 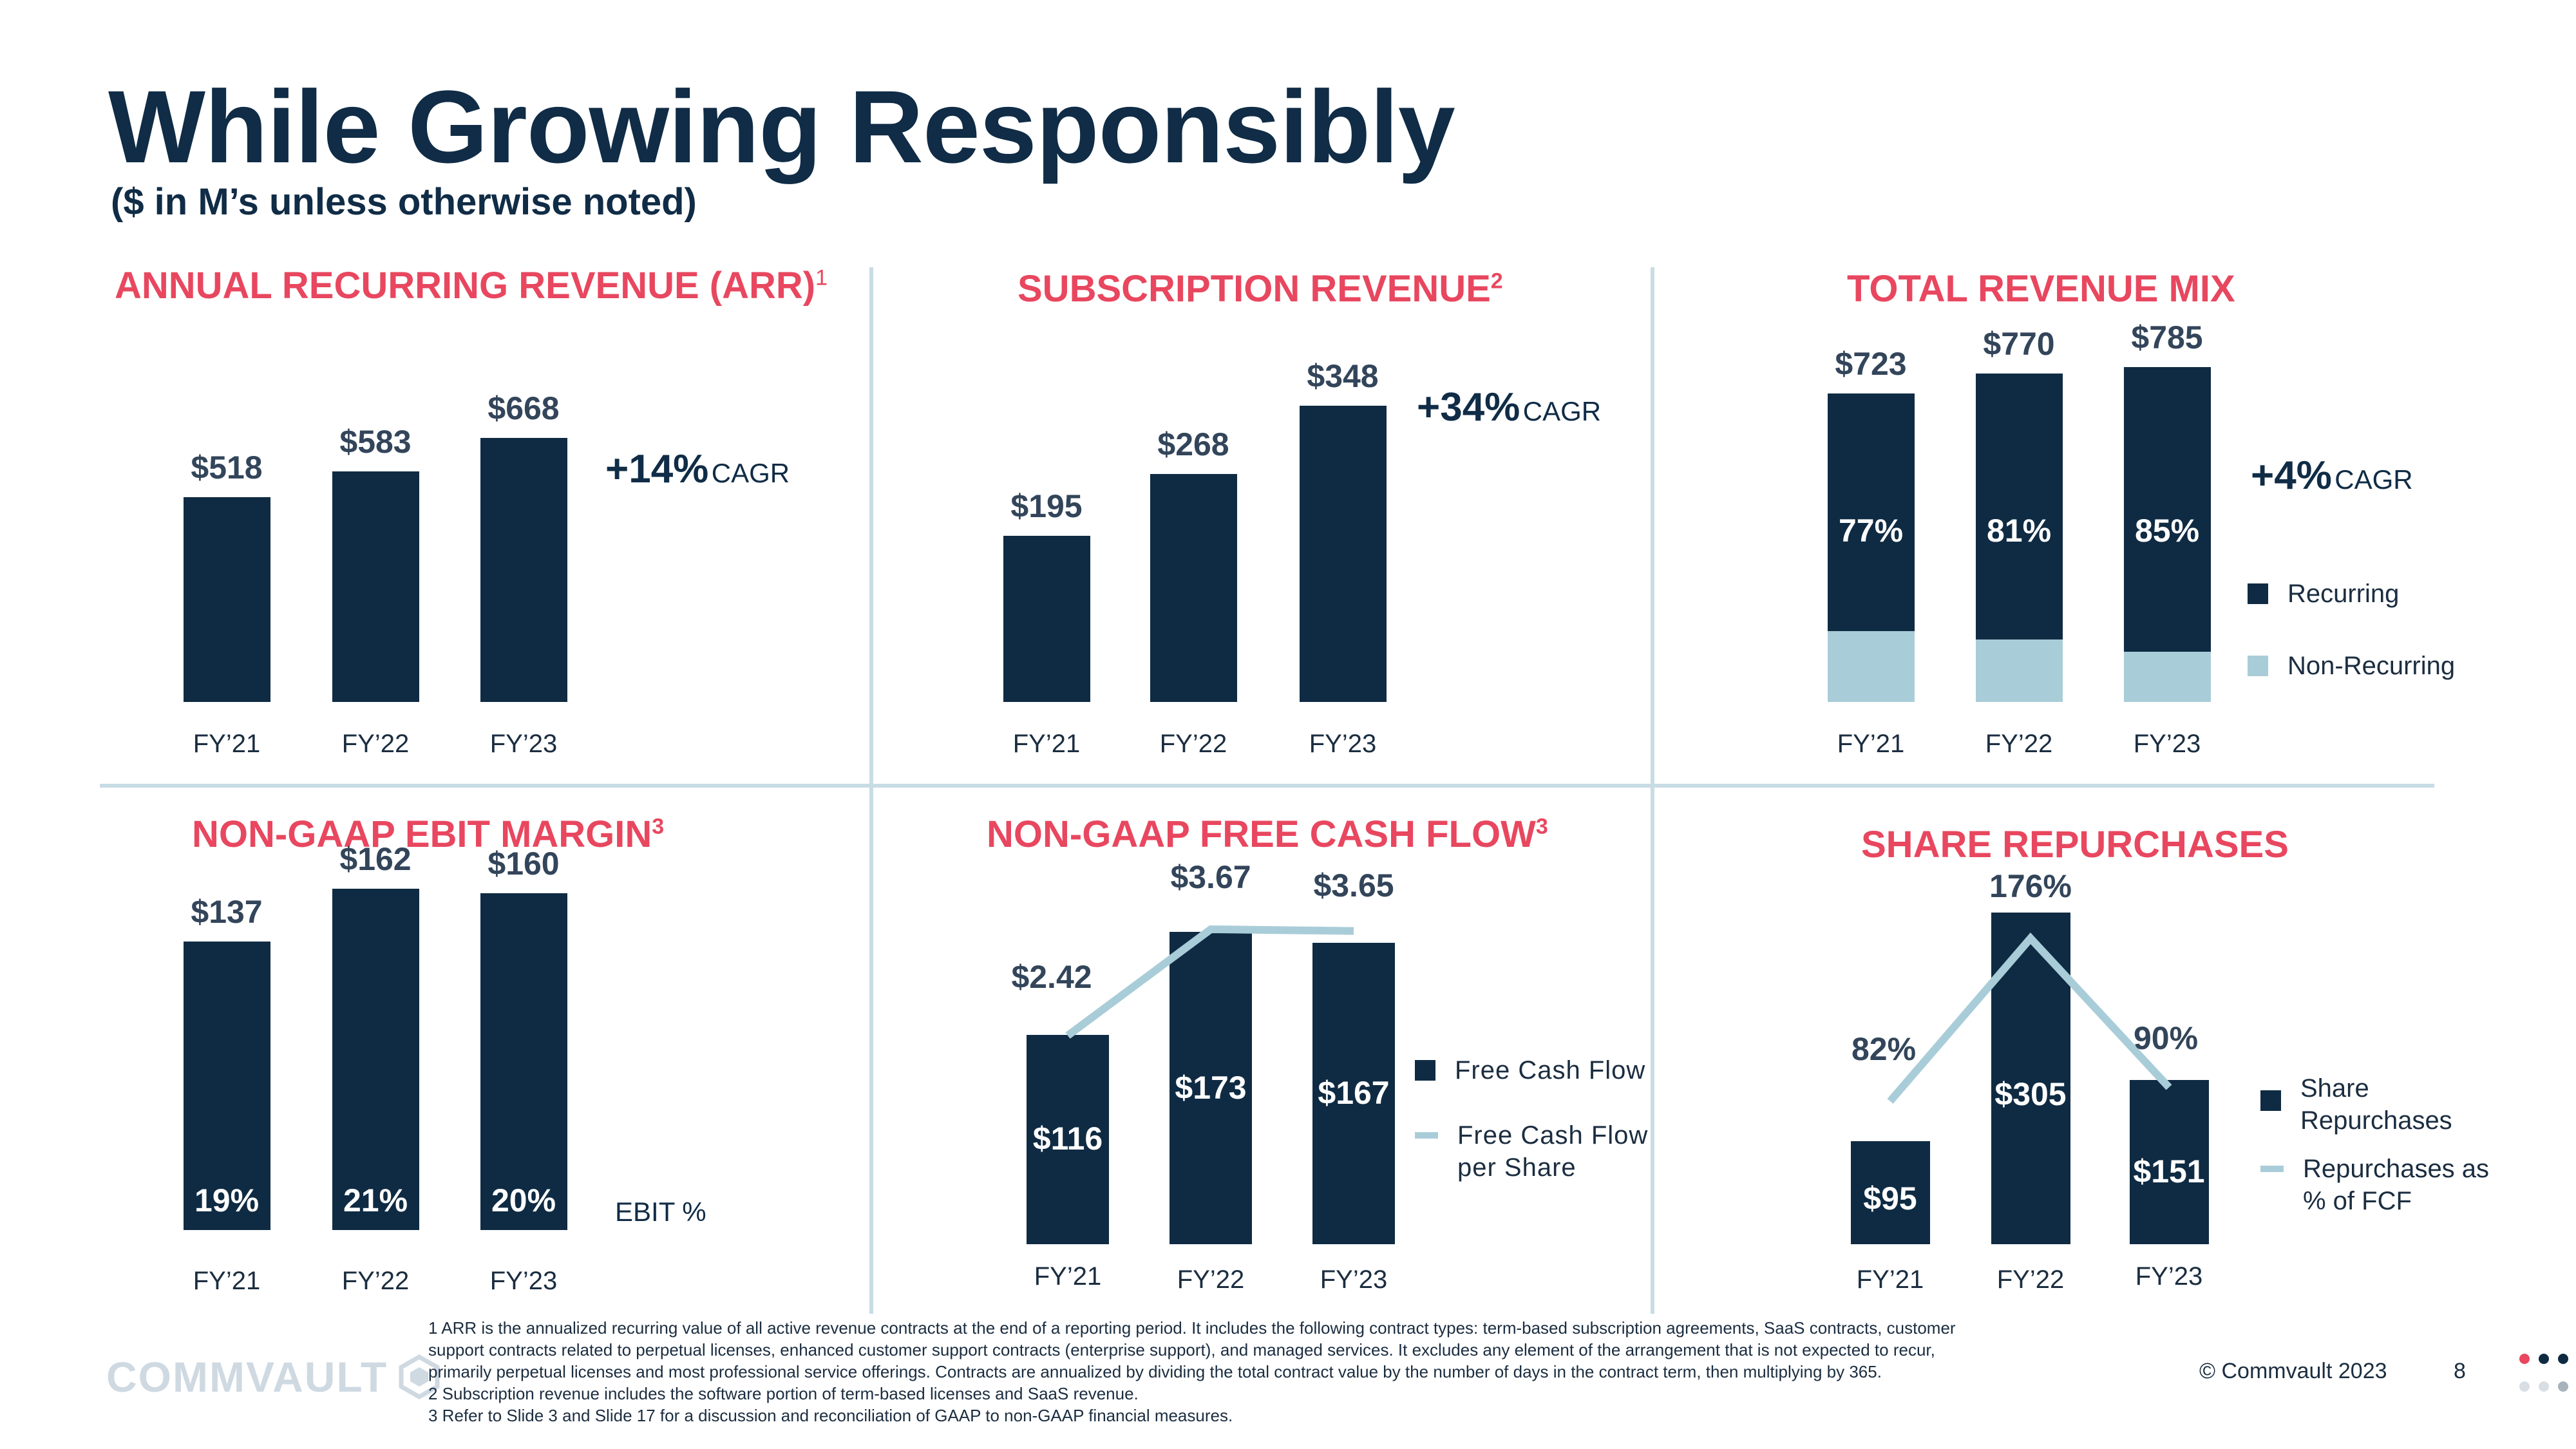 What do you see at coordinates (1425, 1070) in the screenshot?
I see `fcf-swatch` at bounding box center [1425, 1070].